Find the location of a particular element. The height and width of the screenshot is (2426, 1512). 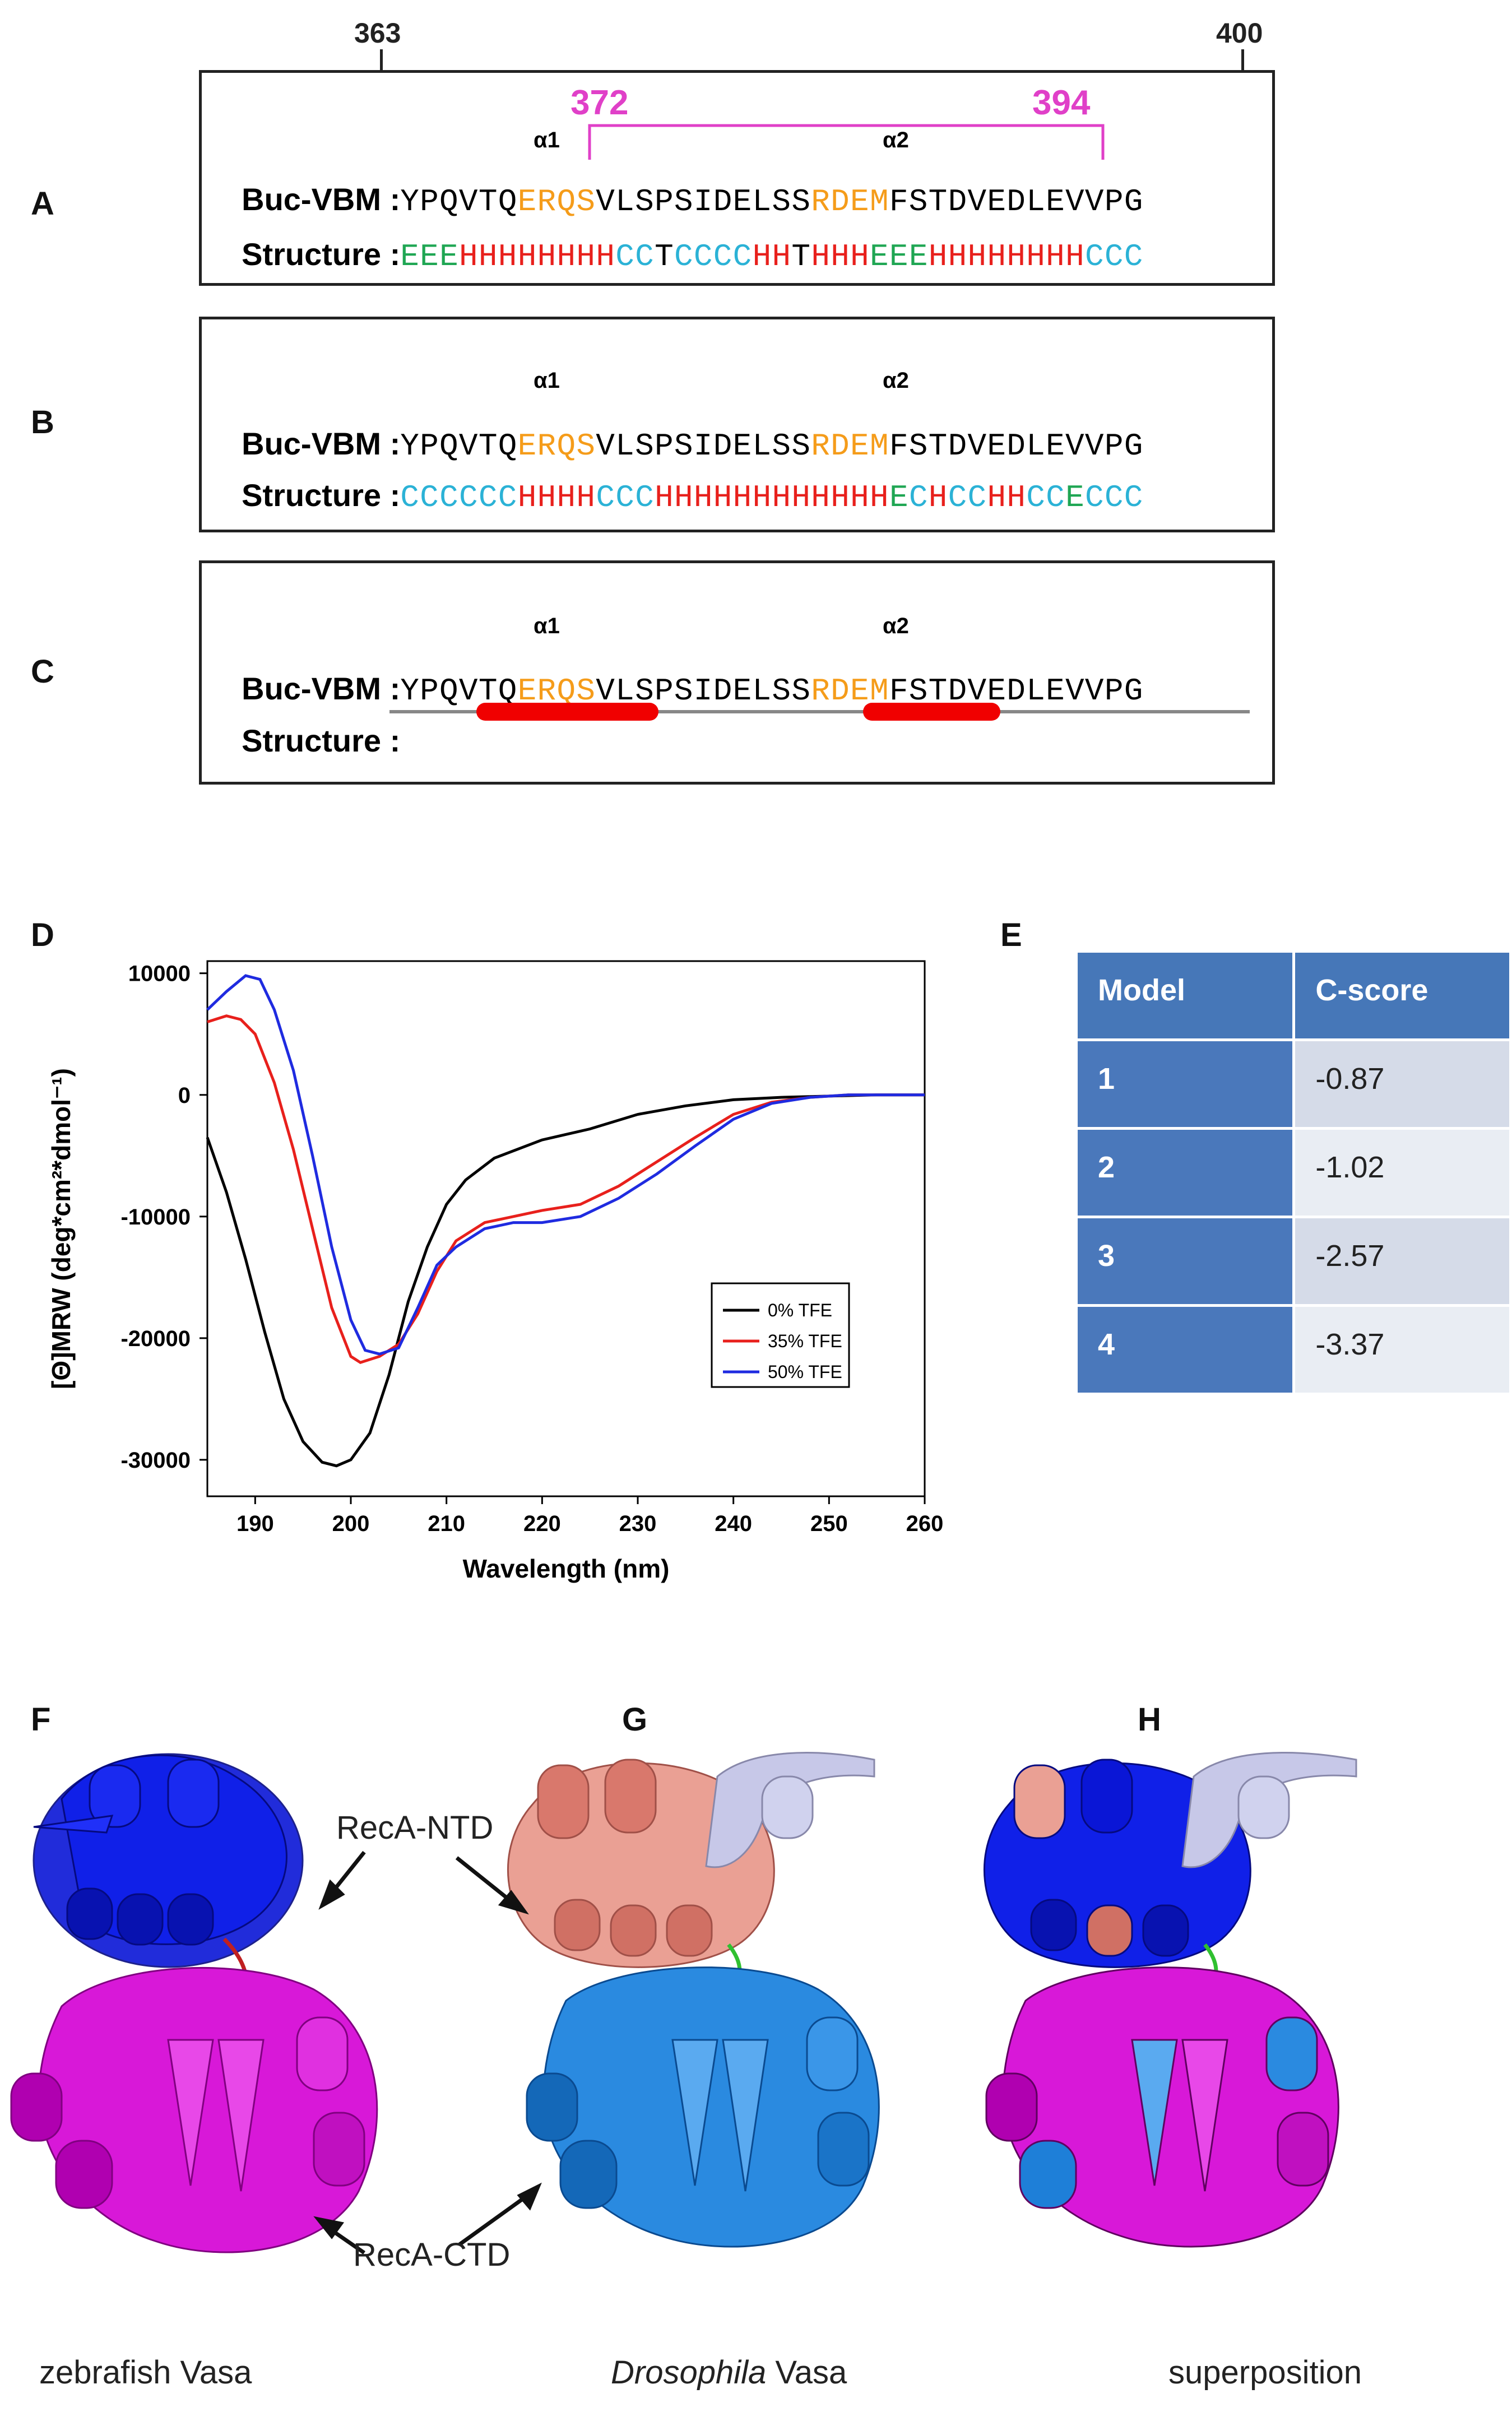

table-row: 4 -3.37 is located at coordinates (1293, 1350).